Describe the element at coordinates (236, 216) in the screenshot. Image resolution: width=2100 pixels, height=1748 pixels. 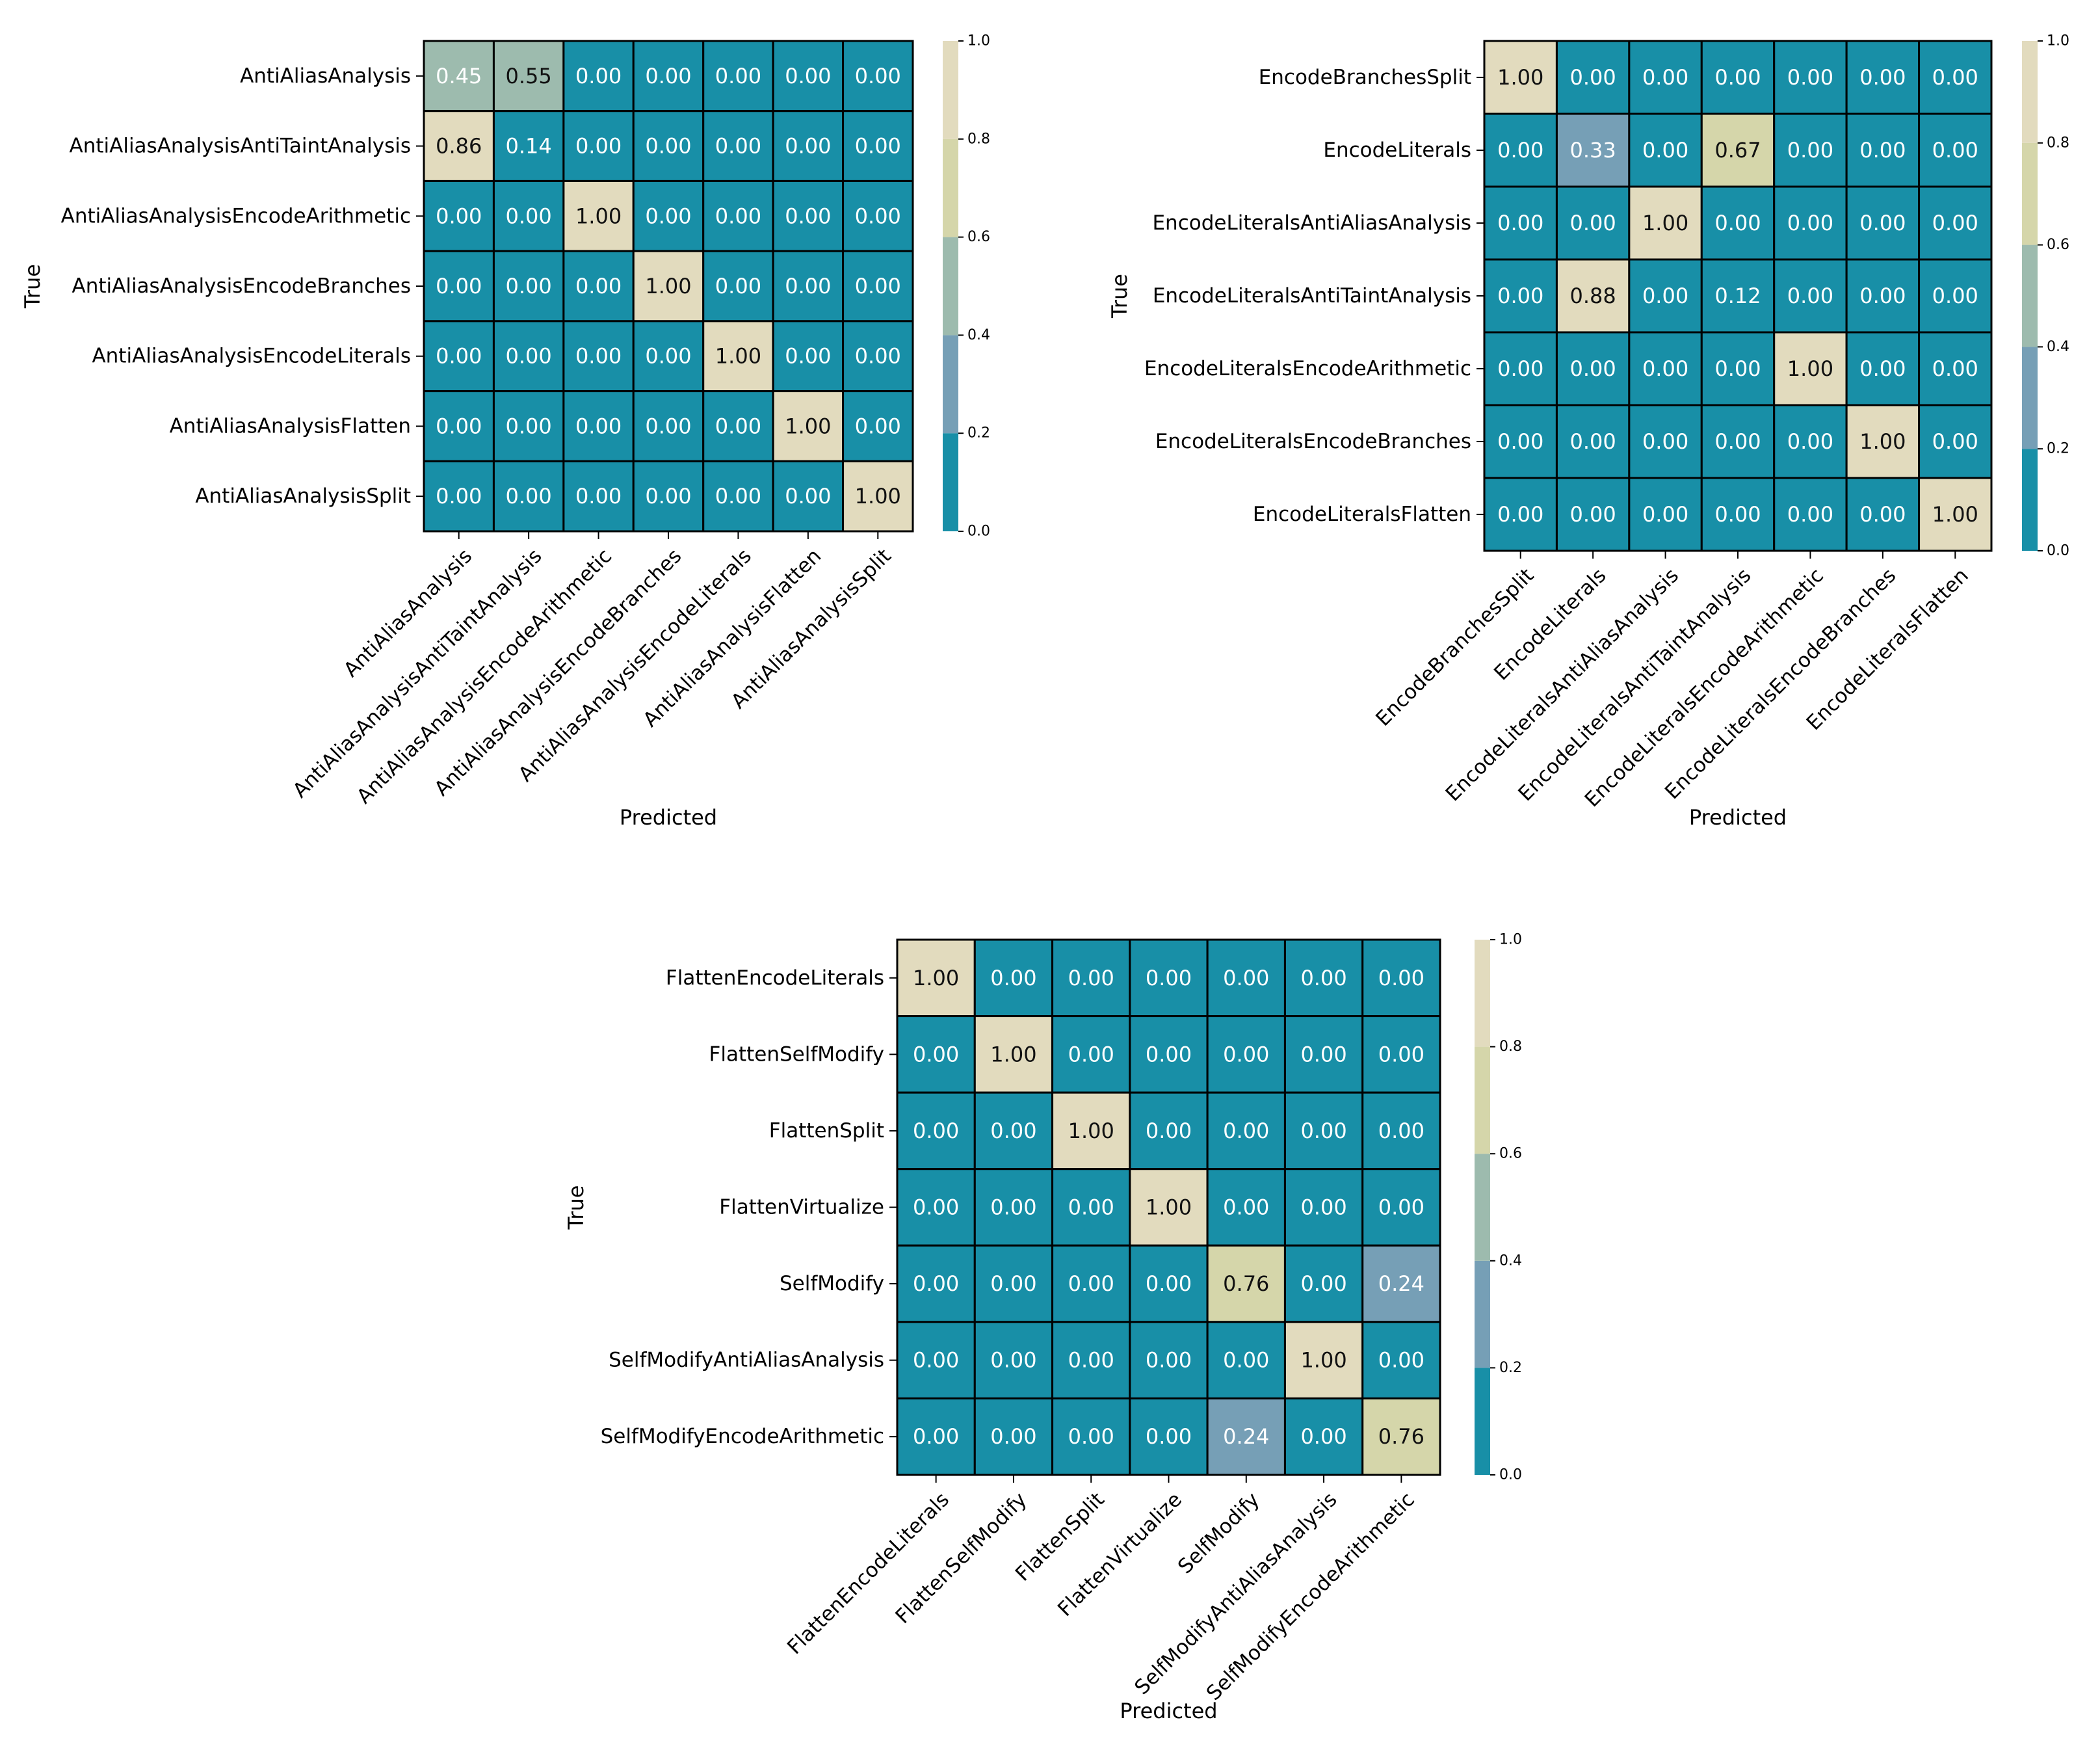
I see `y-tick-label: AntiAliasAnalysisEncodeArithmetic` at that location.